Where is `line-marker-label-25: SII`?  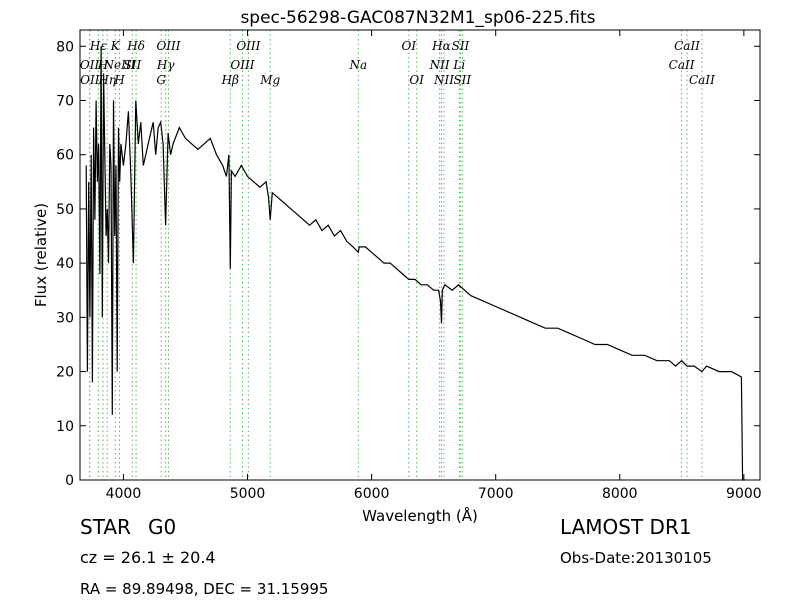
line-marker-label-25: SII is located at coordinates (462, 80).